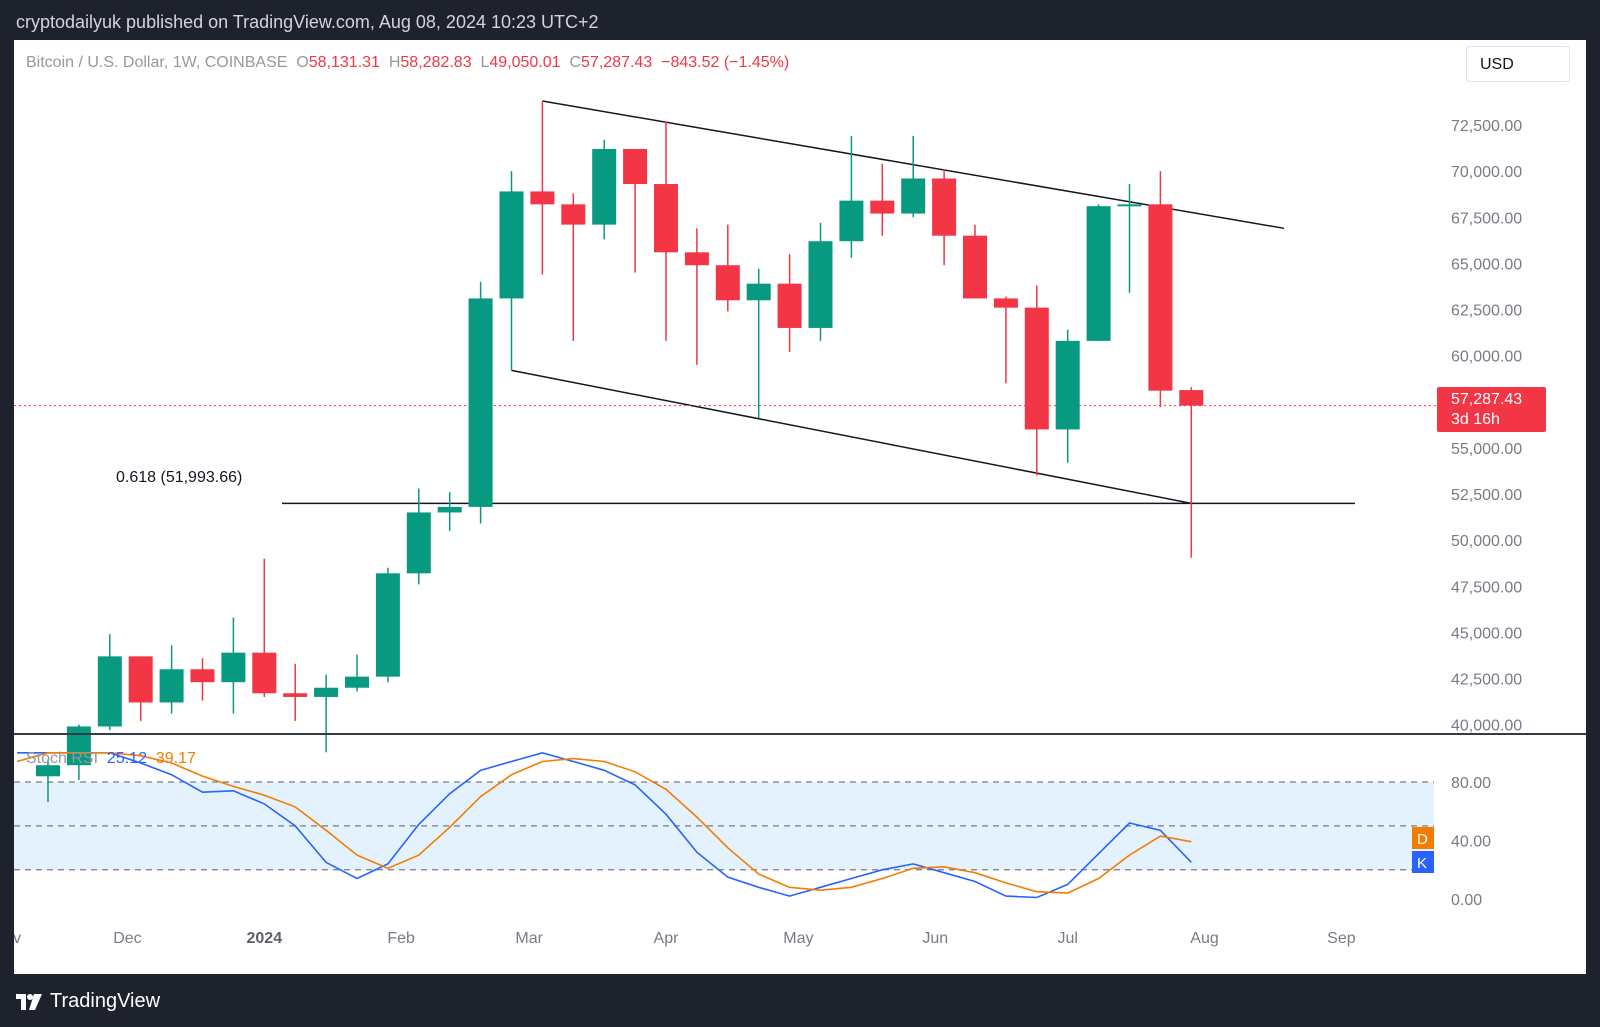  I want to click on high-label: H, so click(394, 62).